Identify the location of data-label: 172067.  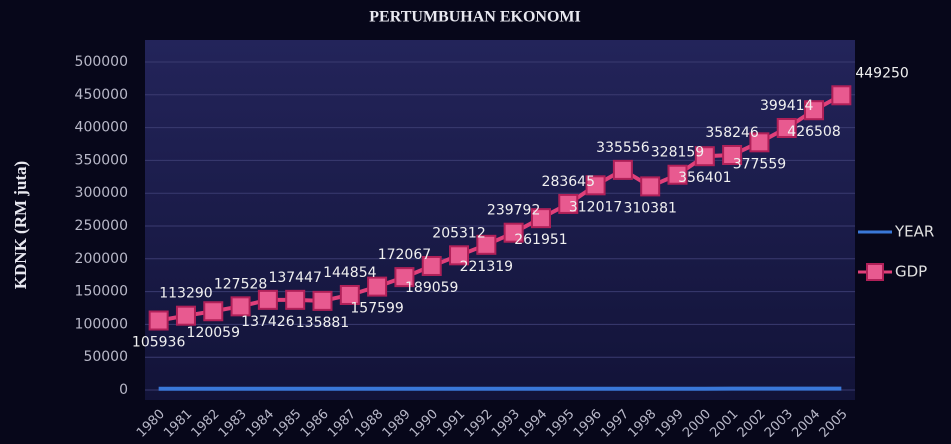
(404, 255).